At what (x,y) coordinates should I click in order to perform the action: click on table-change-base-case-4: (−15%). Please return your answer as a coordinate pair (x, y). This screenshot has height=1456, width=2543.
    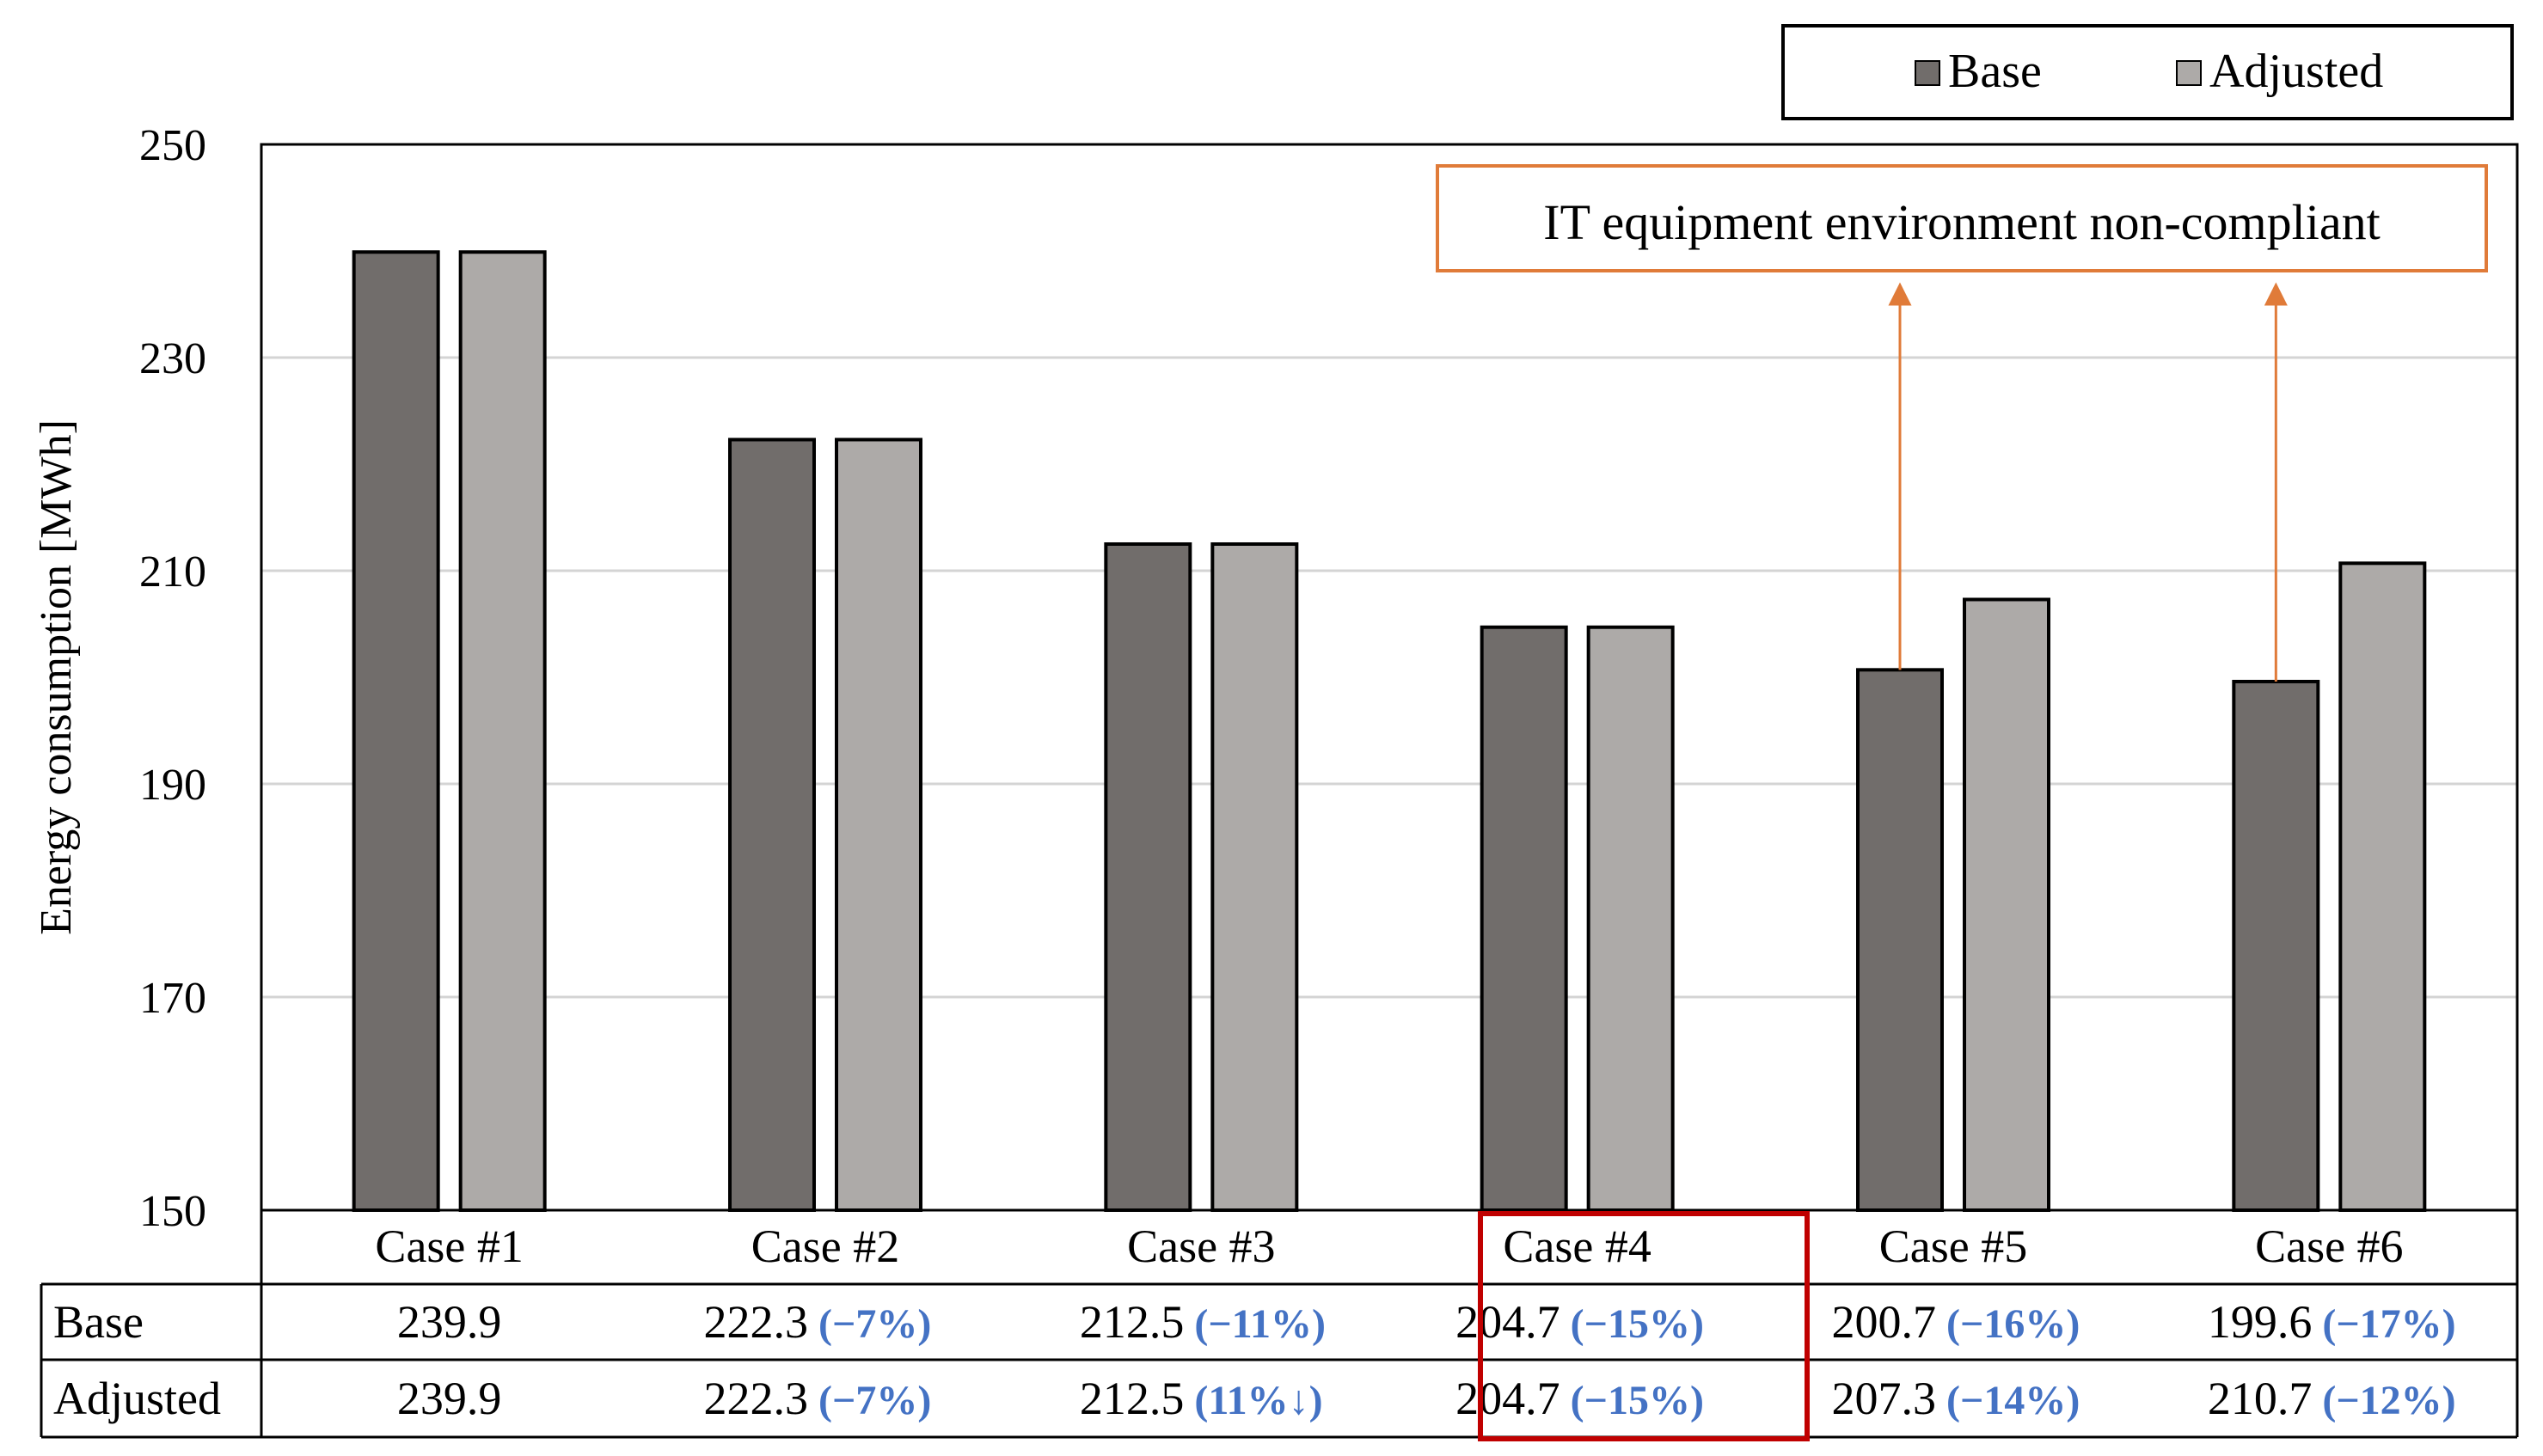
    Looking at the image, I should click on (1638, 1324).